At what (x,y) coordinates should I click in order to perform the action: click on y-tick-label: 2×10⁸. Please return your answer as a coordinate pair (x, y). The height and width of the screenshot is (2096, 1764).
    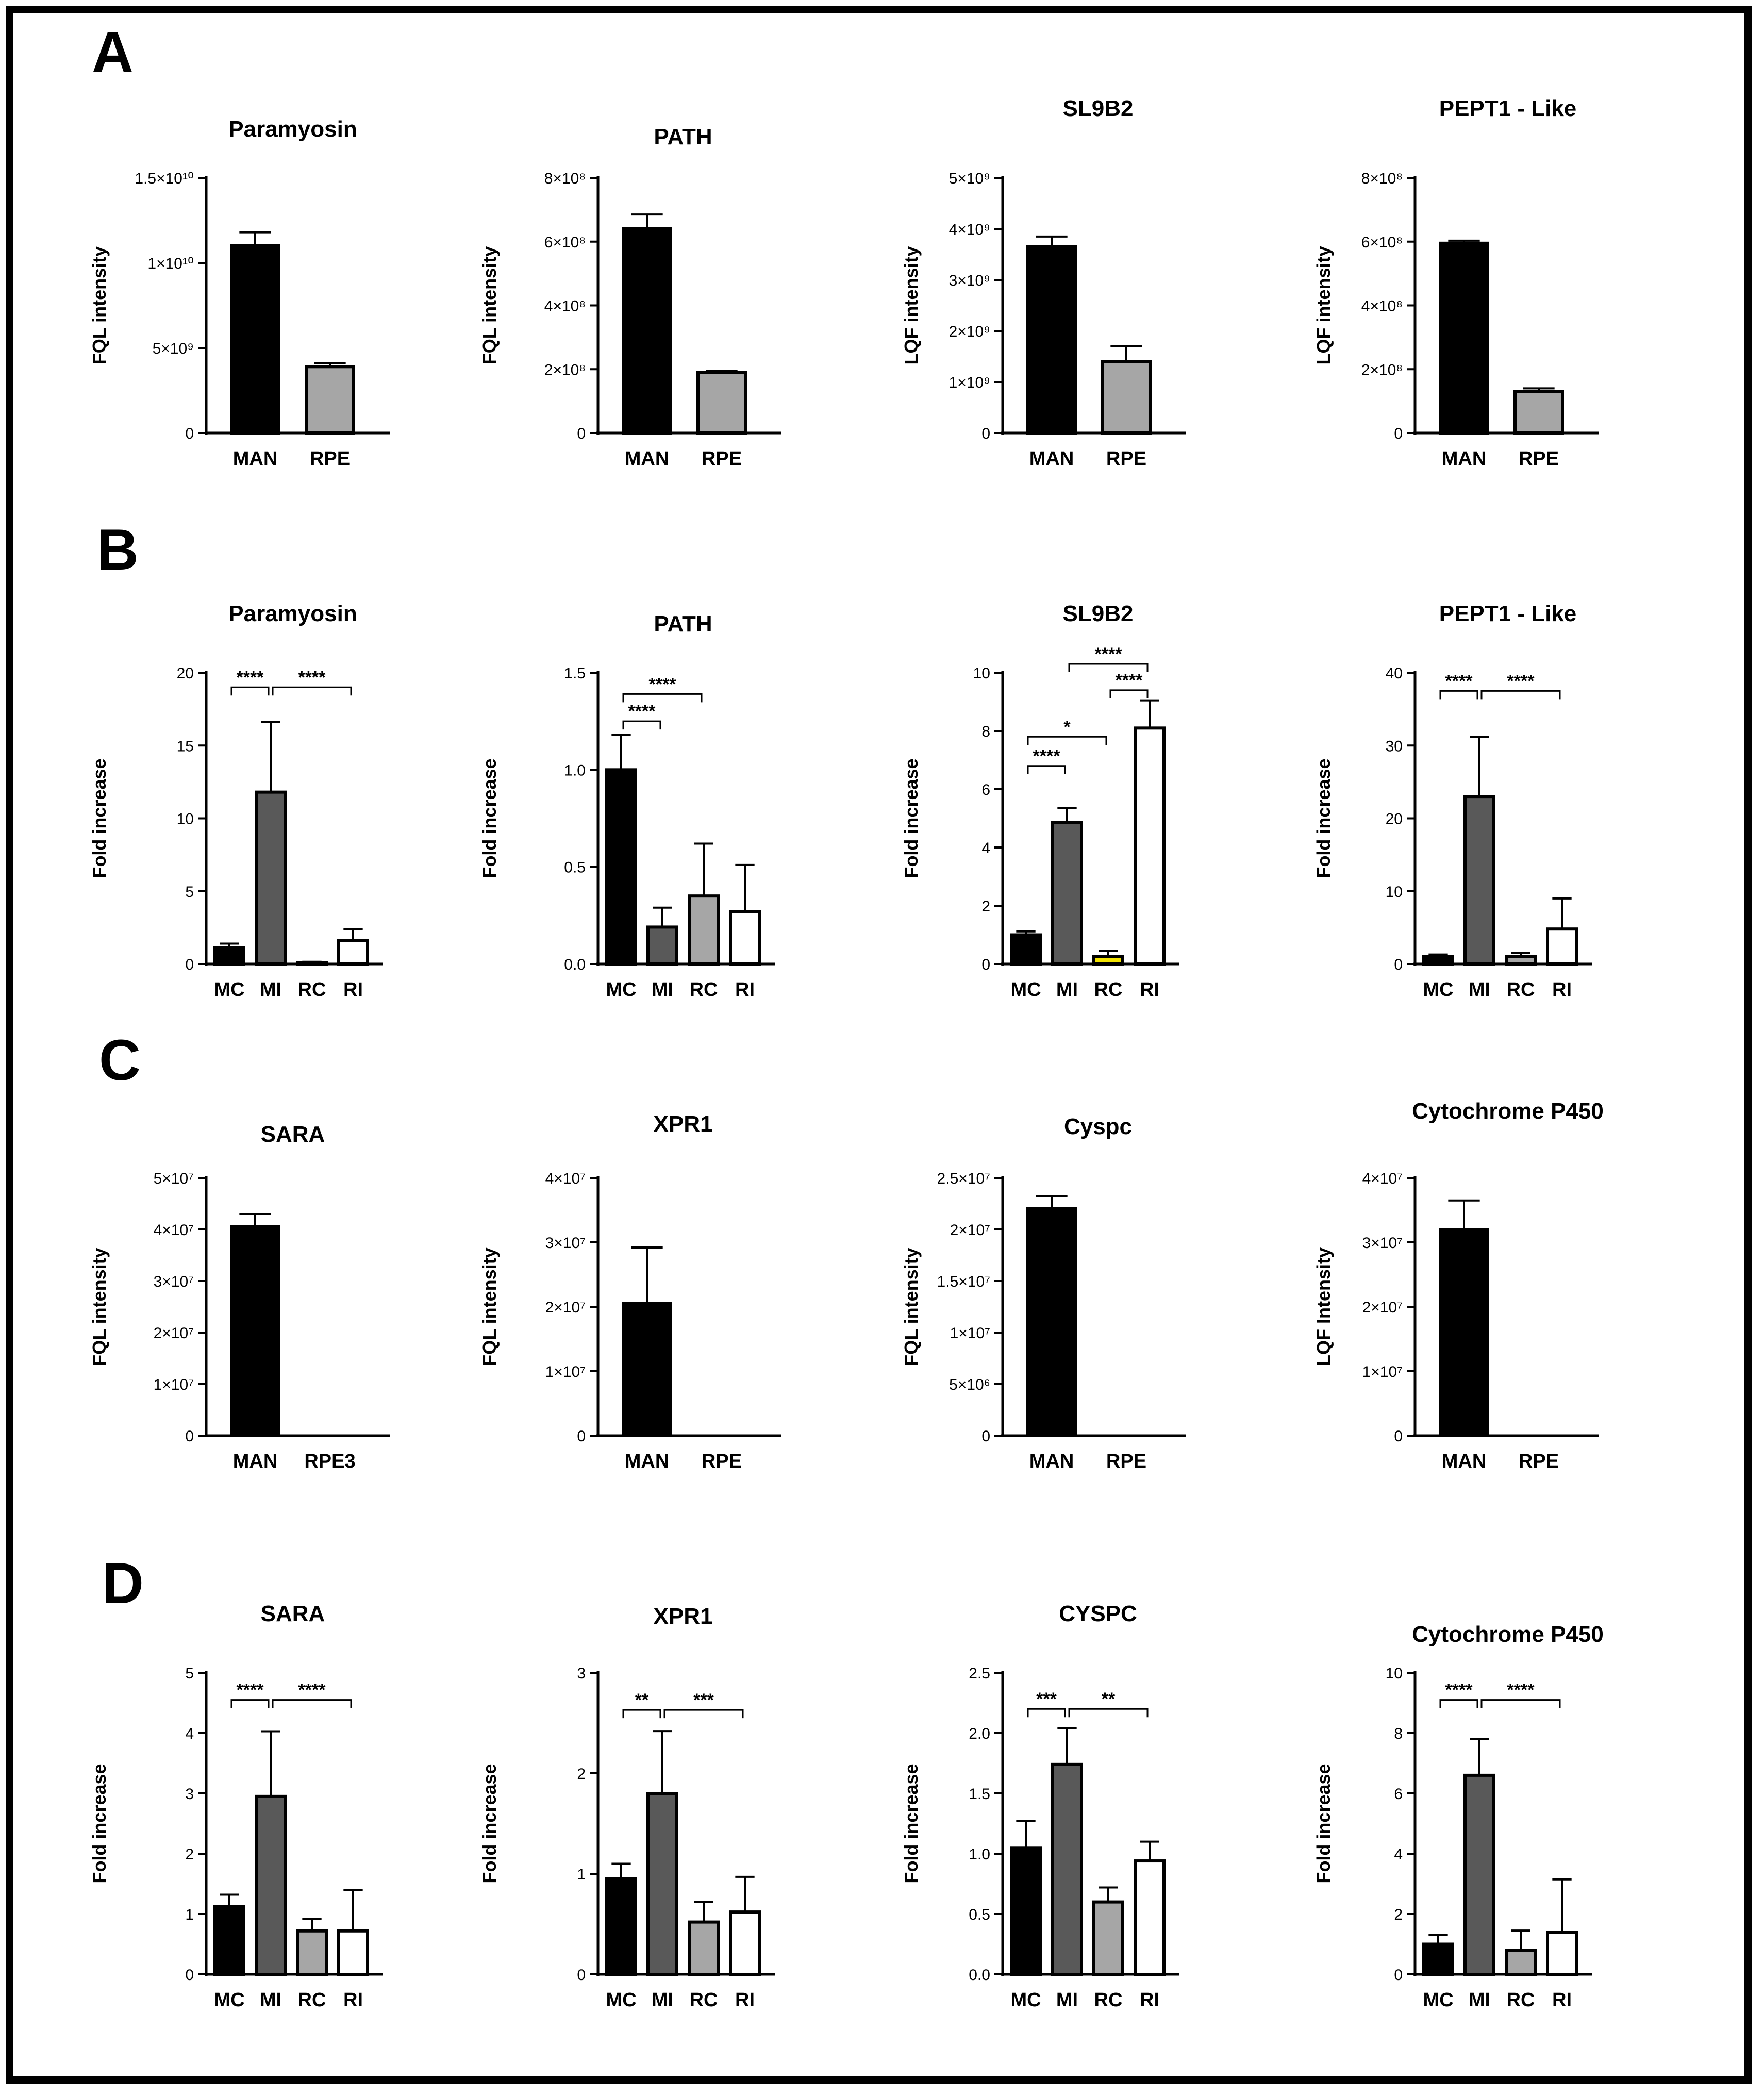
    Looking at the image, I should click on (1382, 369).